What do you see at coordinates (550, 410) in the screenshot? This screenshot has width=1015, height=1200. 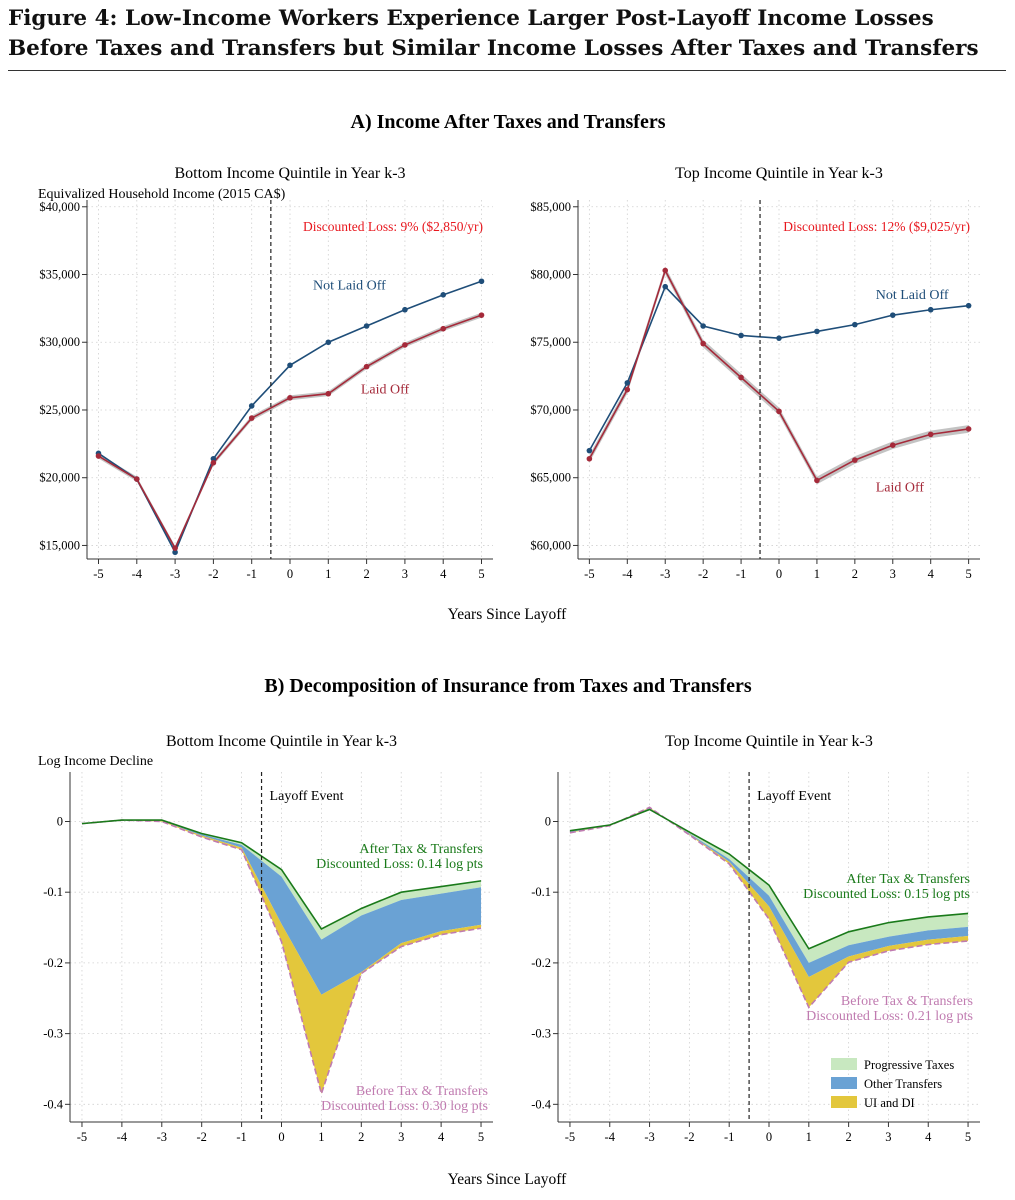 I see `y-tick-label: $70,000` at bounding box center [550, 410].